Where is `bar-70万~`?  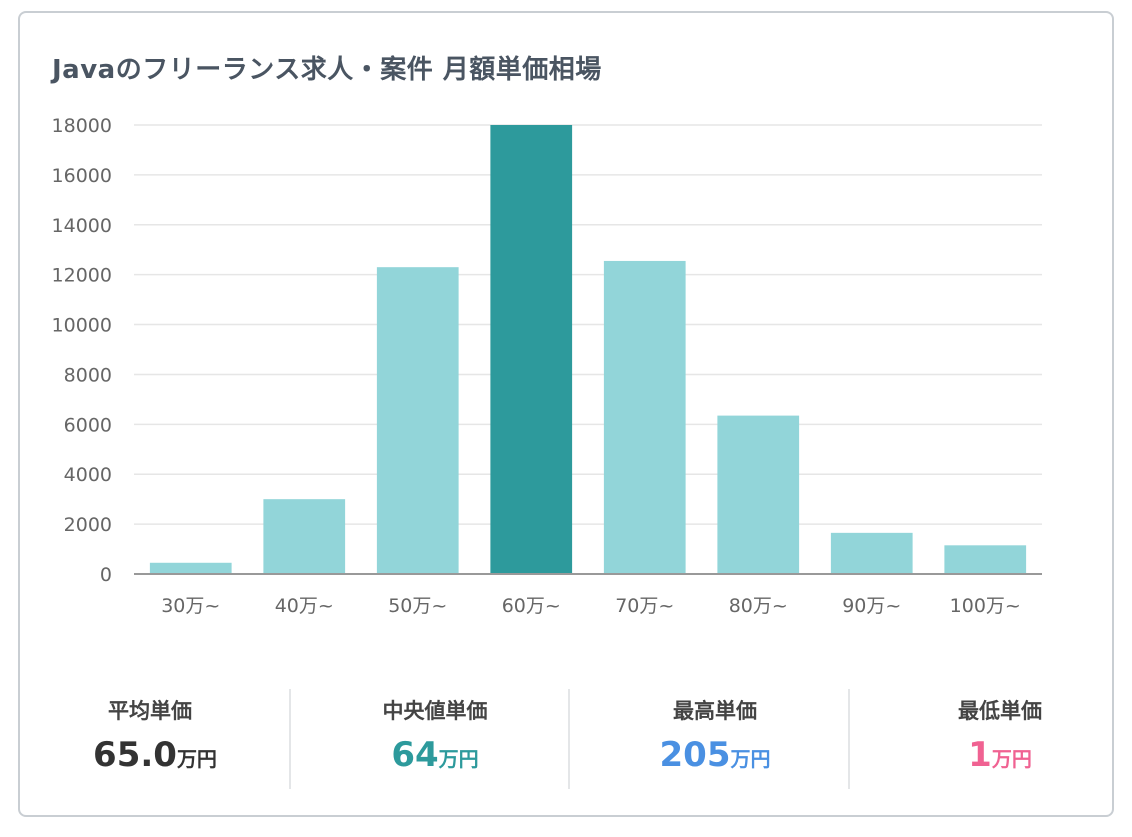 bar-70万~ is located at coordinates (644, 417).